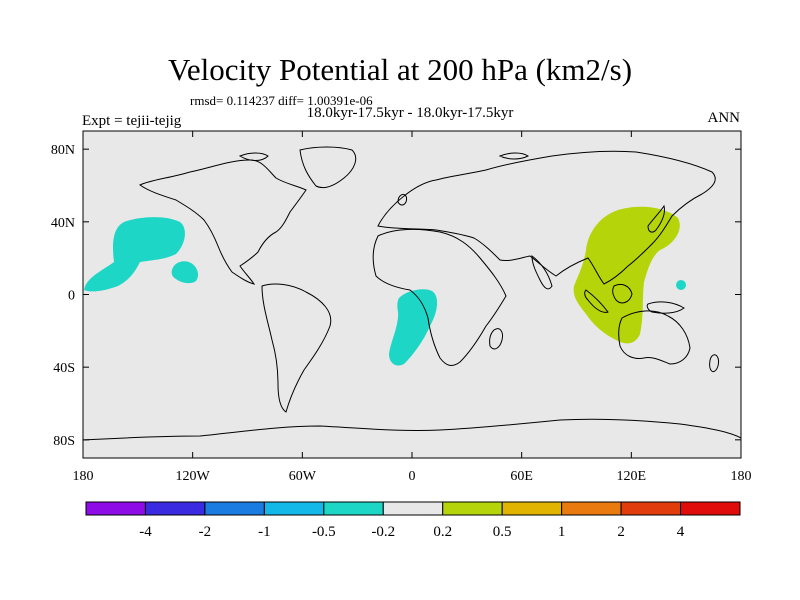 The width and height of the screenshot is (800, 600). What do you see at coordinates (626, 275) in the screenshot?
I see `region-asia-maritime-positive` at bounding box center [626, 275].